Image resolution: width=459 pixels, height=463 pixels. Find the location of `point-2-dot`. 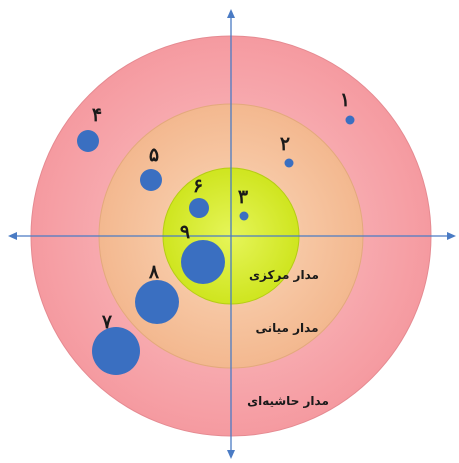

point-2-dot is located at coordinates (289, 163).